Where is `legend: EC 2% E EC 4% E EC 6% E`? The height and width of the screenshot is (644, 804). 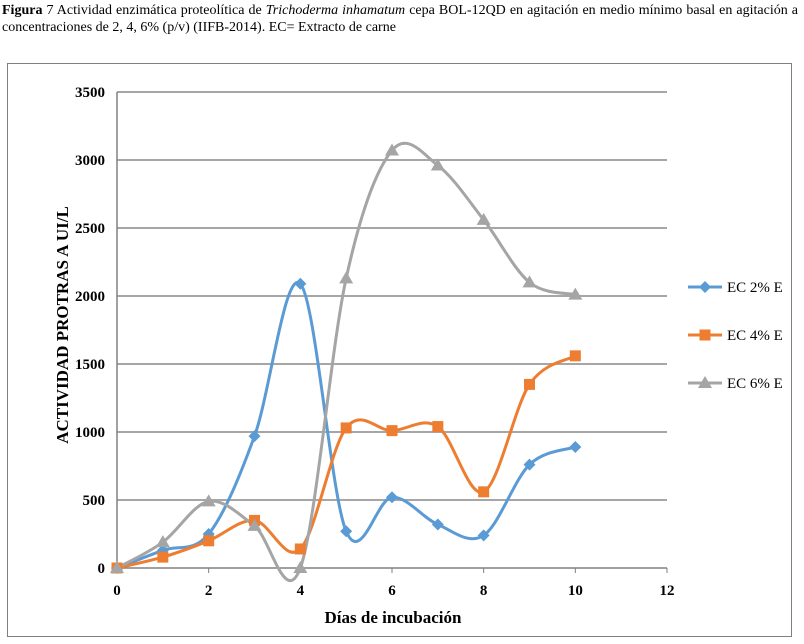
legend: EC 2% E EC 4% E EC 6% E is located at coordinates (735, 336).